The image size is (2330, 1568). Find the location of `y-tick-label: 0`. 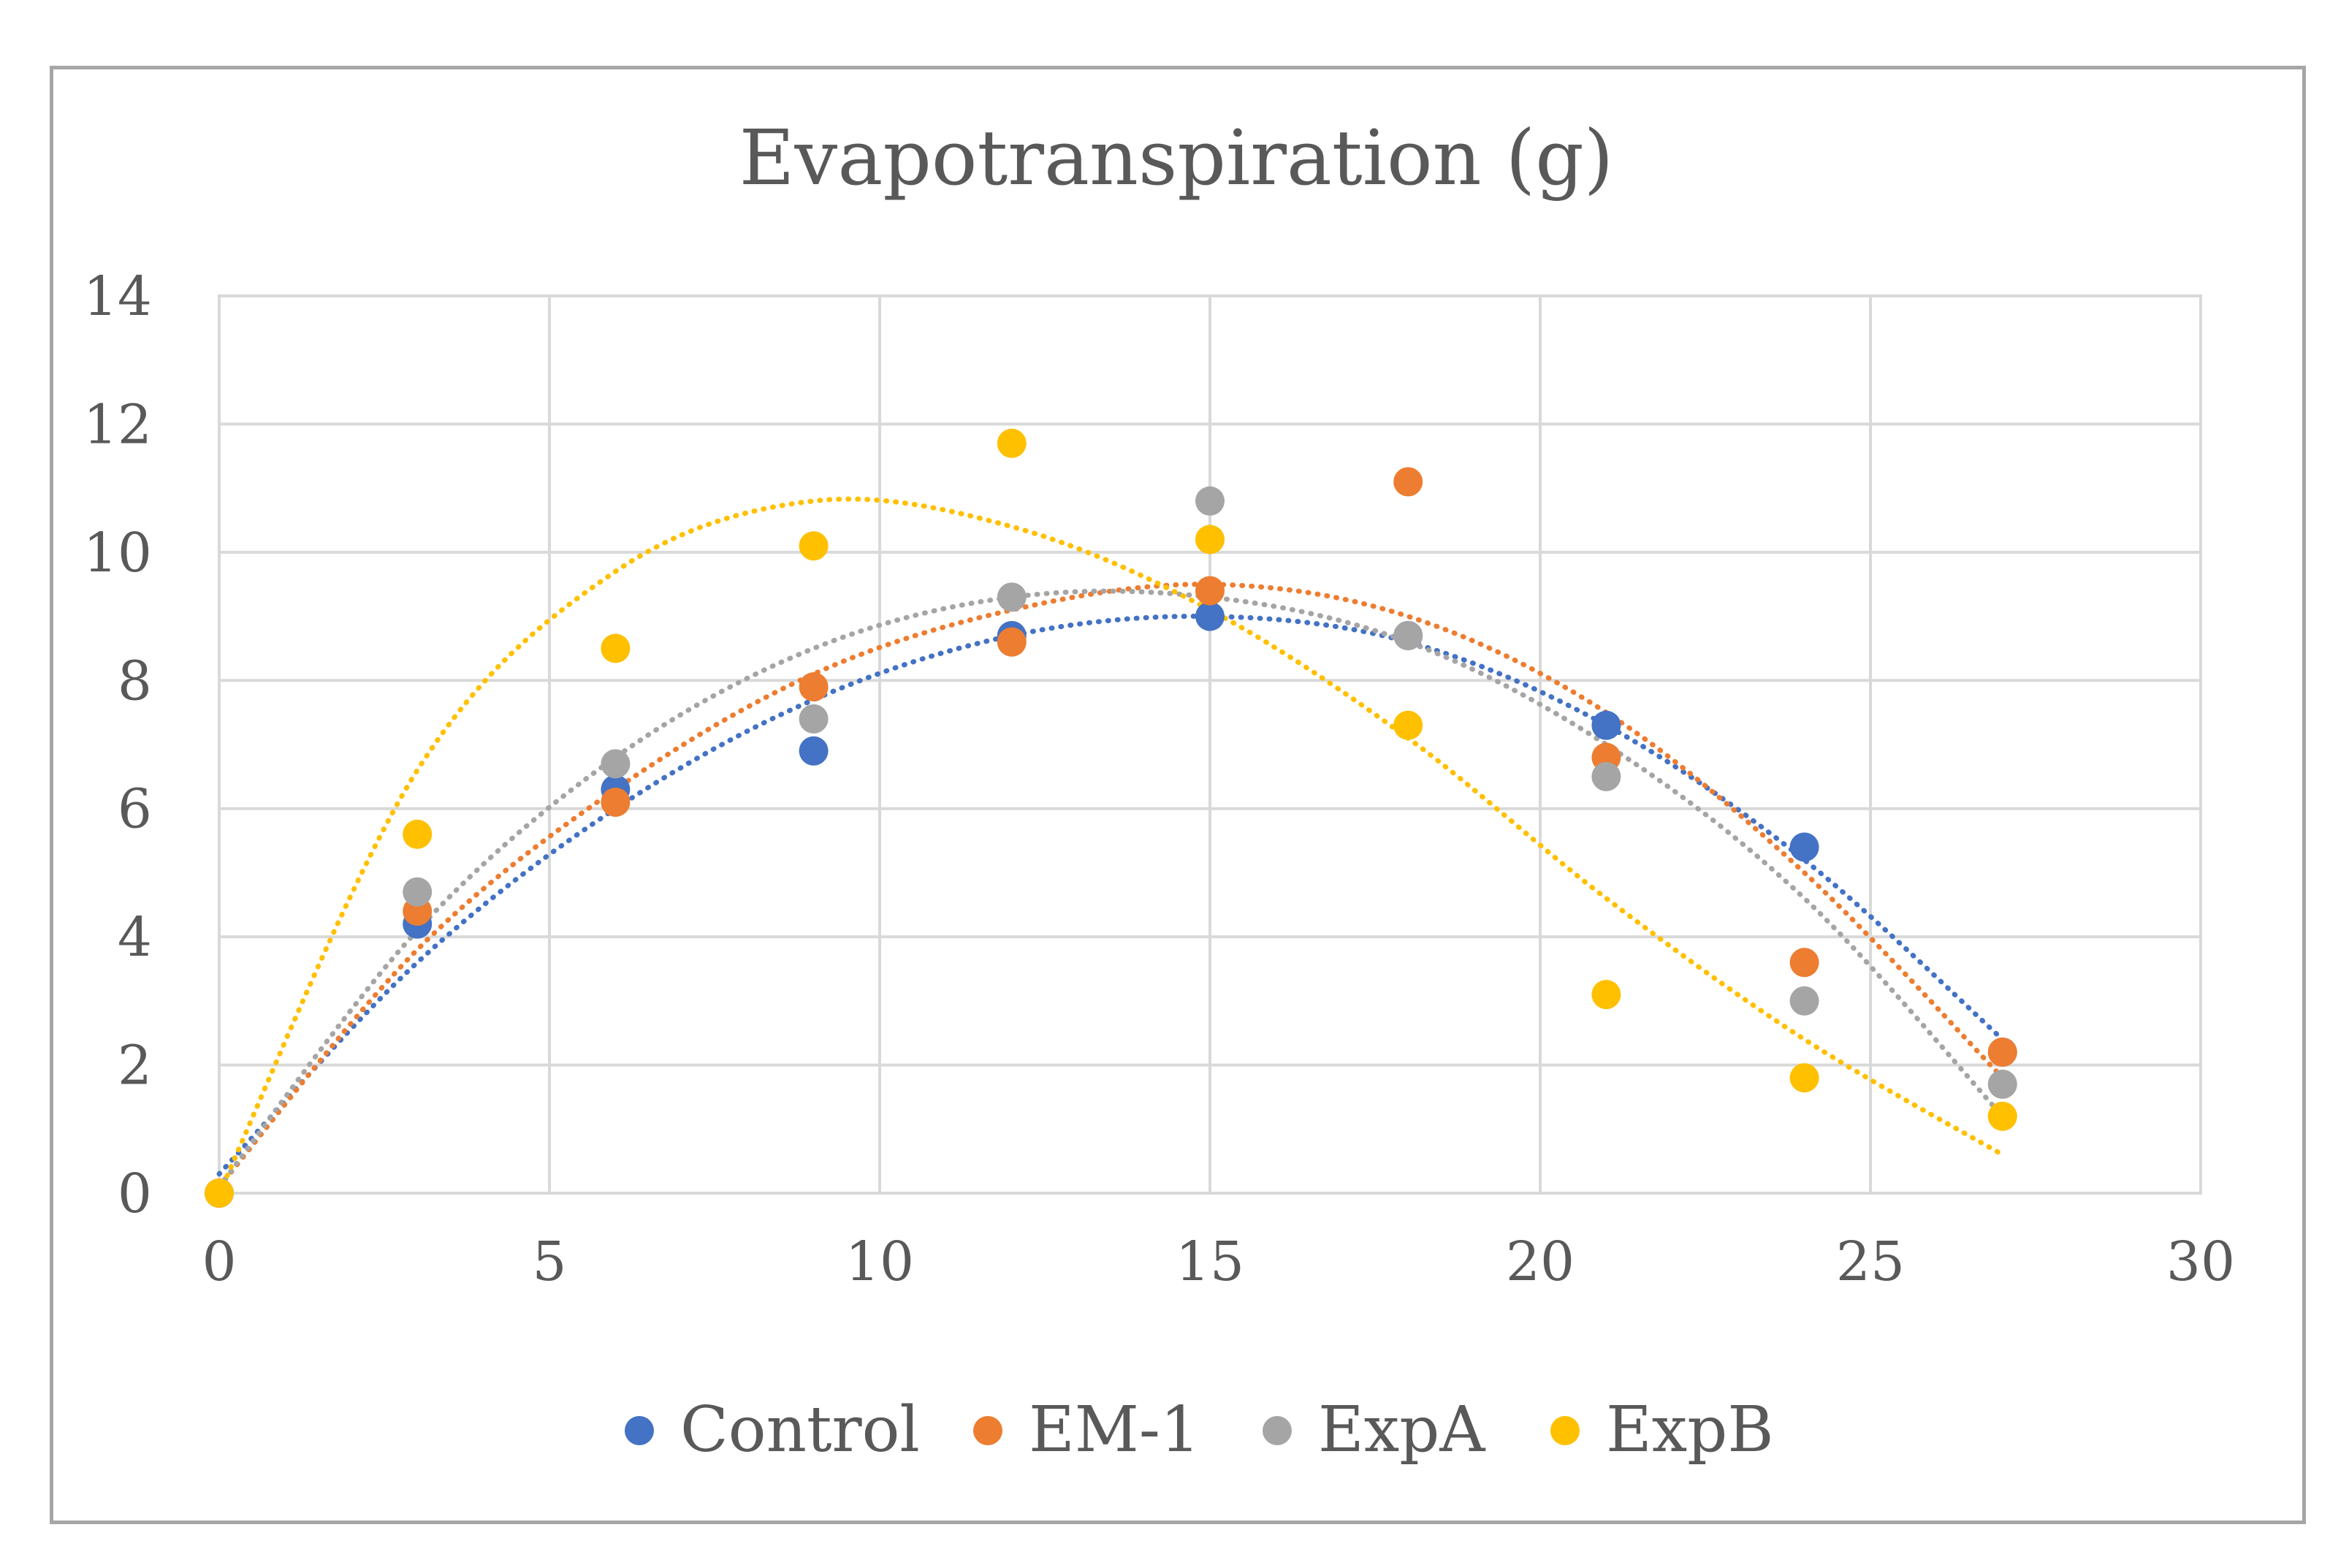

y-tick-label: 0 is located at coordinates (135, 1193).